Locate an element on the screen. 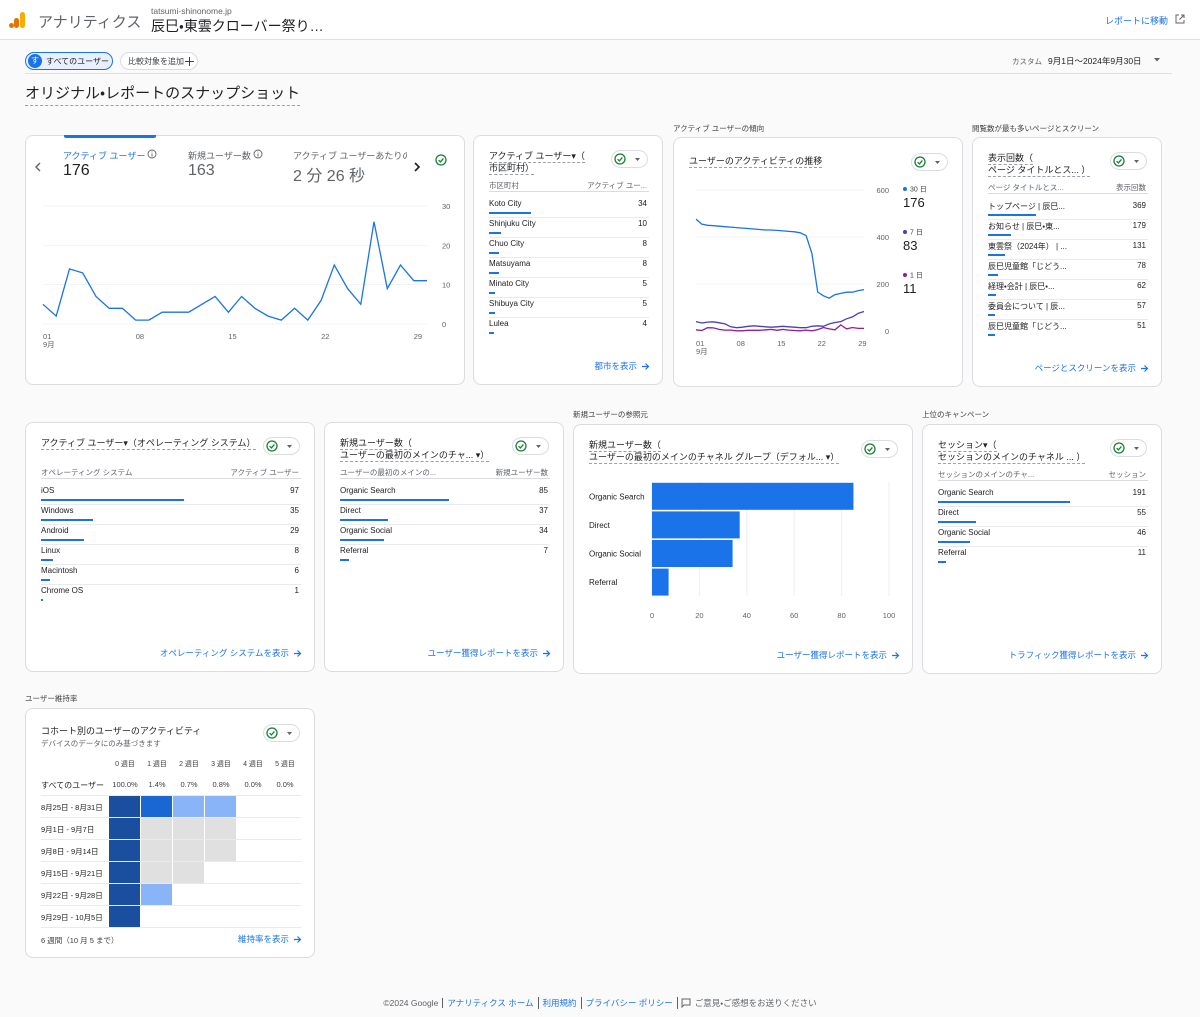  report-link: トラフィック獲得レポートを表示 is located at coordinates (1079, 655).